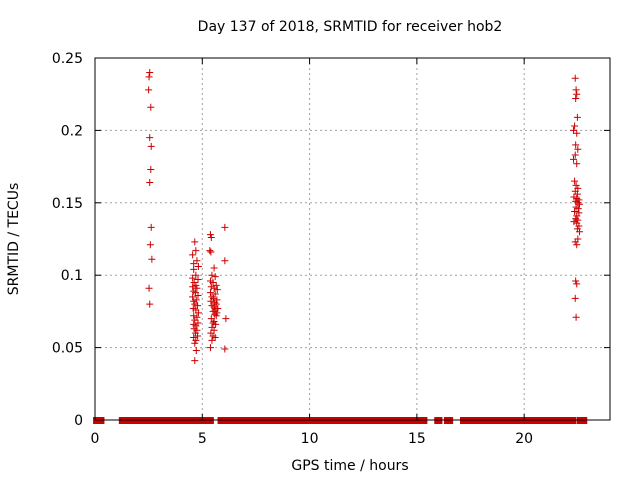  I want to click on y-tick-label: 0.25, so click(67, 59).